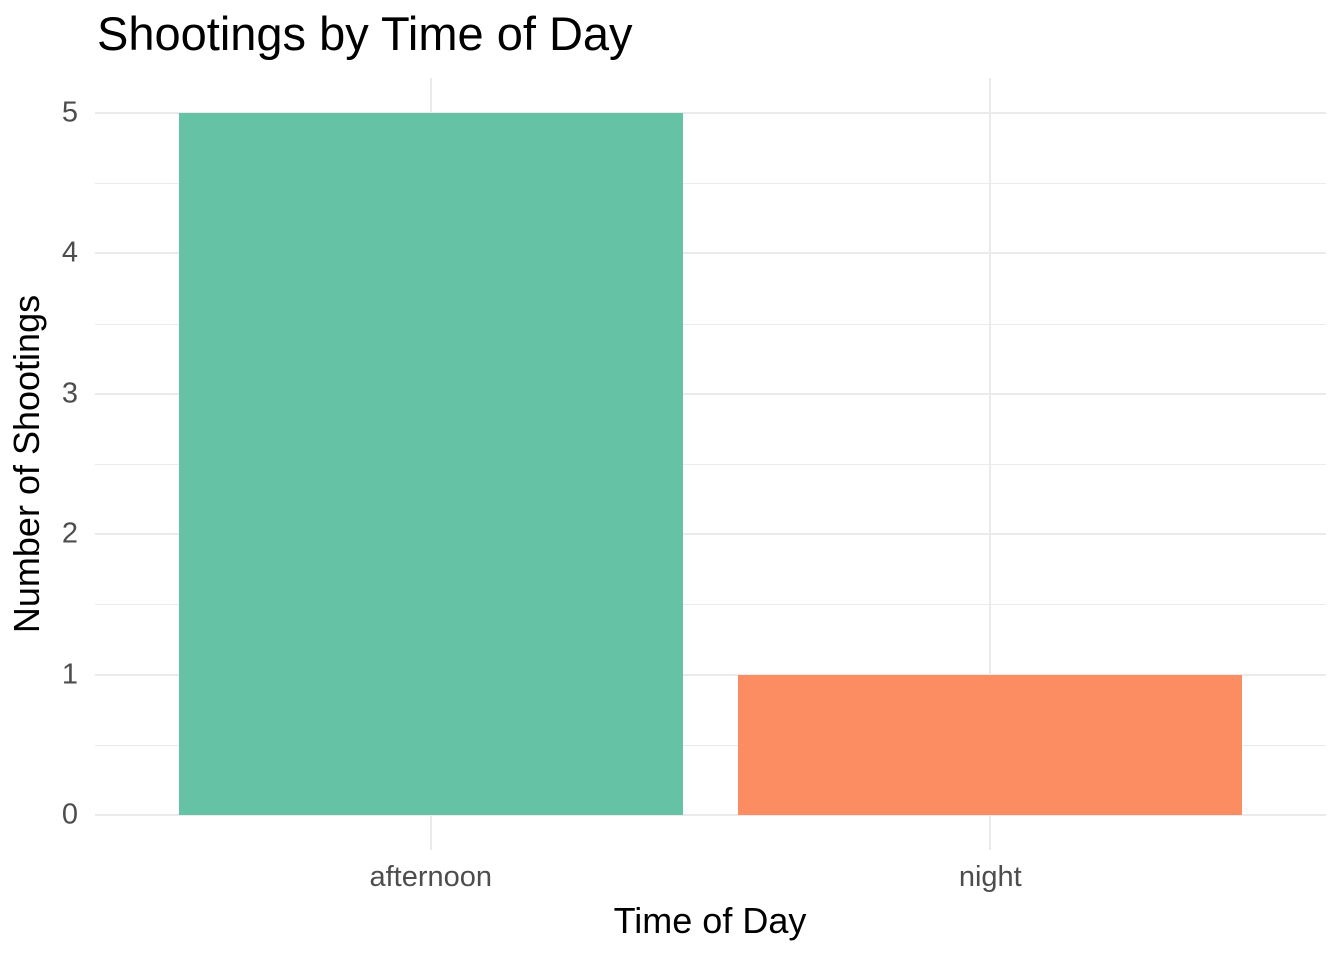 The height and width of the screenshot is (960, 1344). Describe the element at coordinates (710, 920) in the screenshot. I see `x-axis-title: Time of Day` at that location.